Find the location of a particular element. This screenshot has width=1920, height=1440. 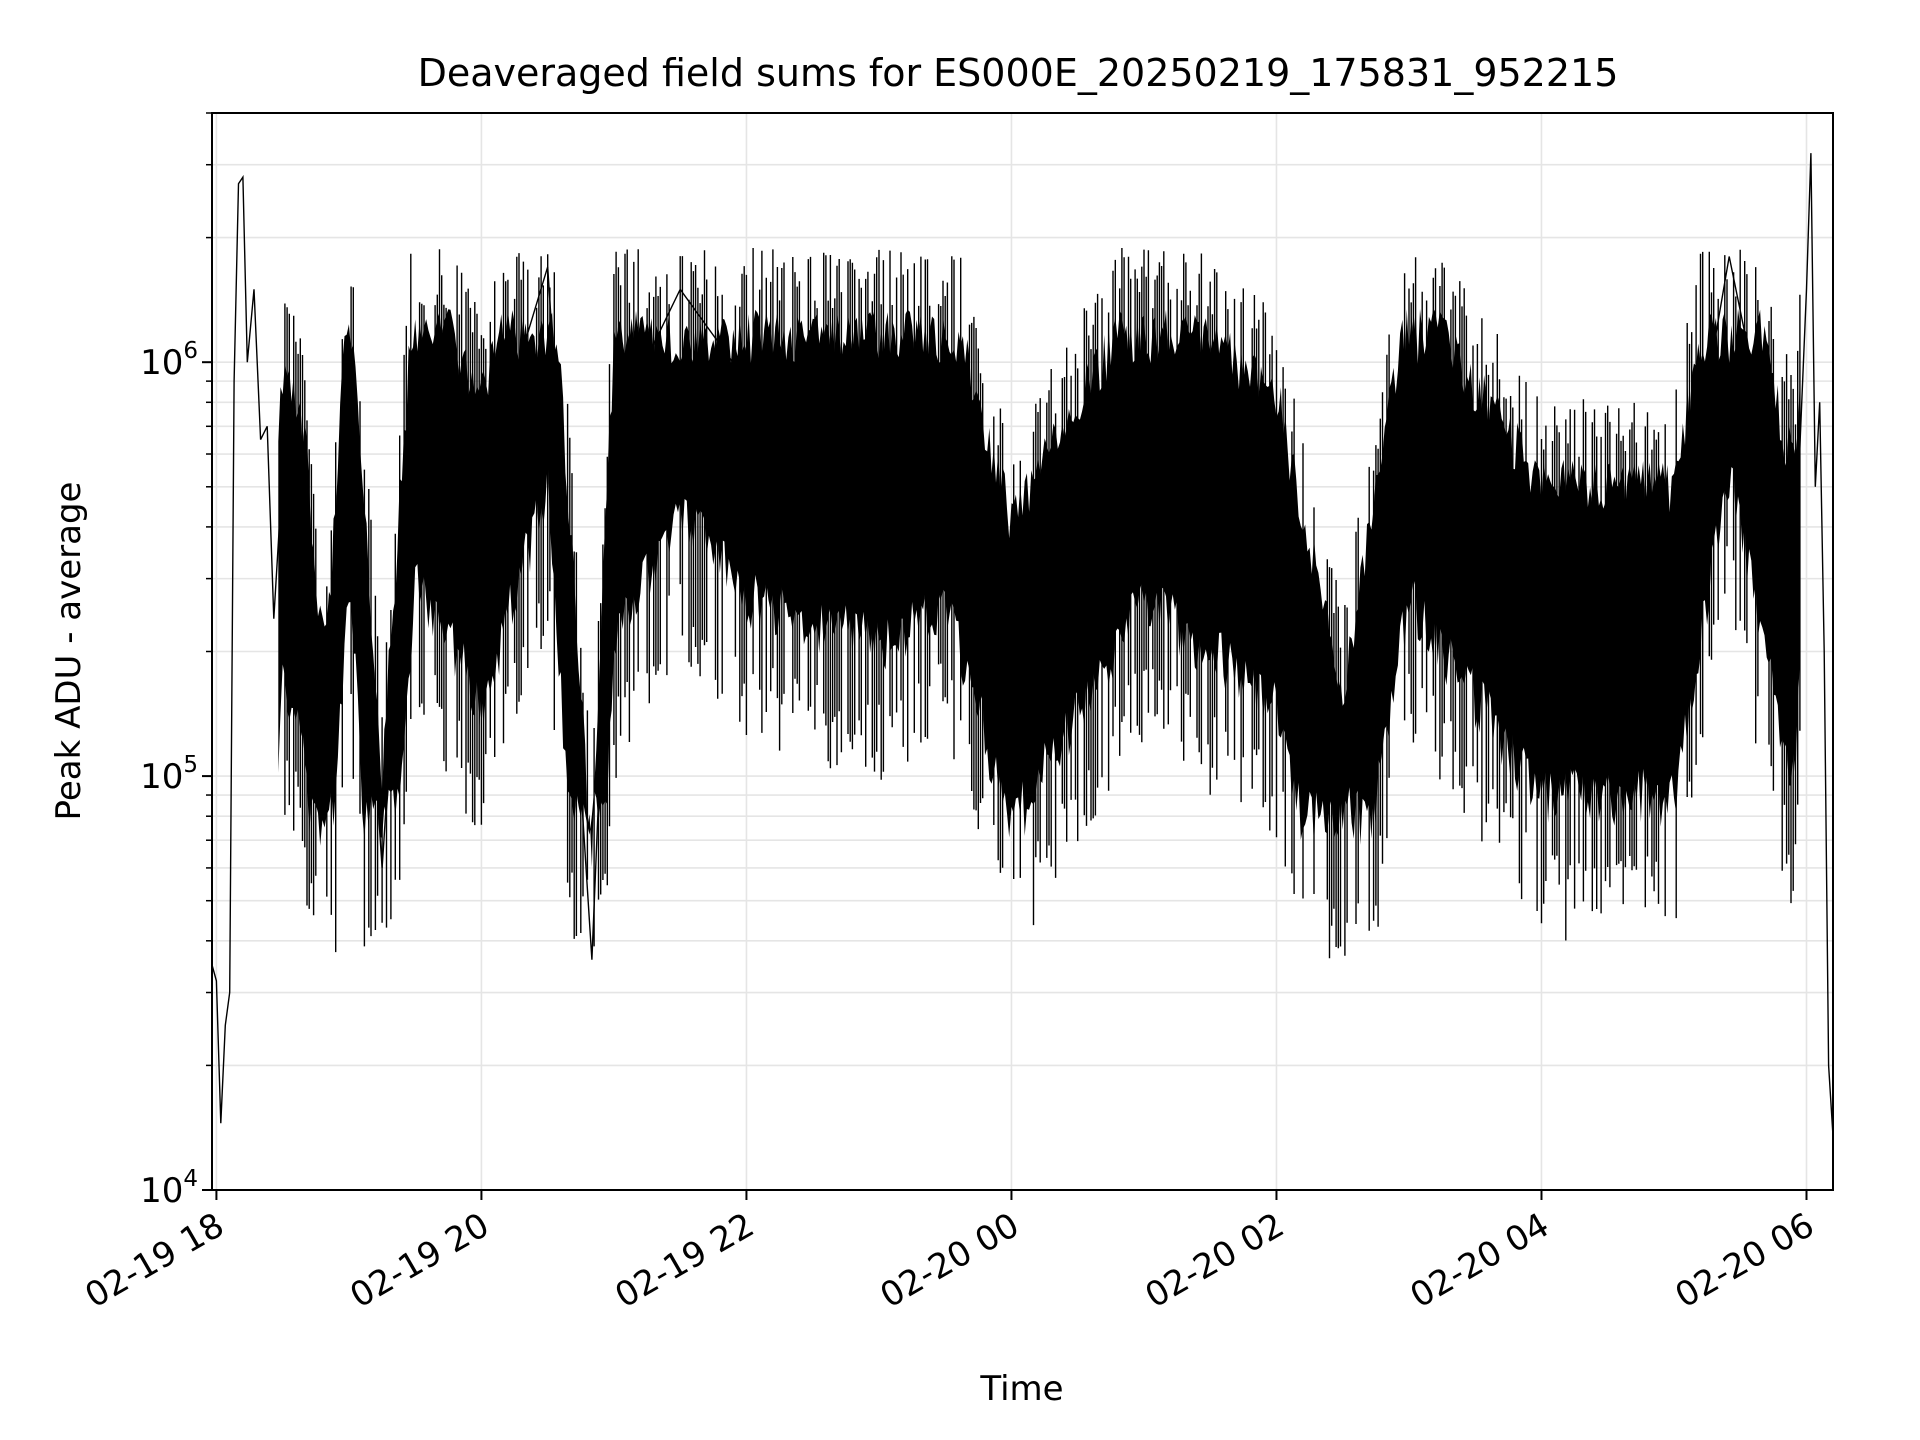

x-tick-label: 02-20 04 is located at coordinates (1480, 1260).